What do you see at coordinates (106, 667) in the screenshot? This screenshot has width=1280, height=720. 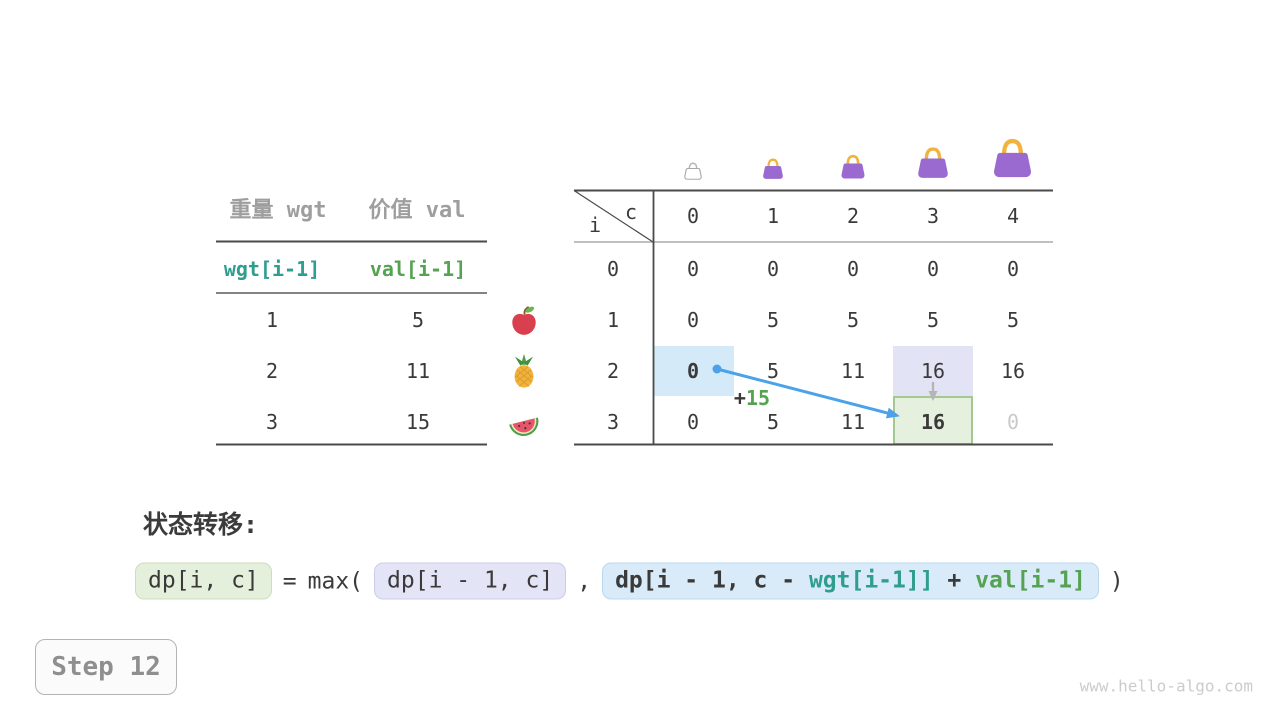 I see `step-badge: Step 12` at bounding box center [106, 667].